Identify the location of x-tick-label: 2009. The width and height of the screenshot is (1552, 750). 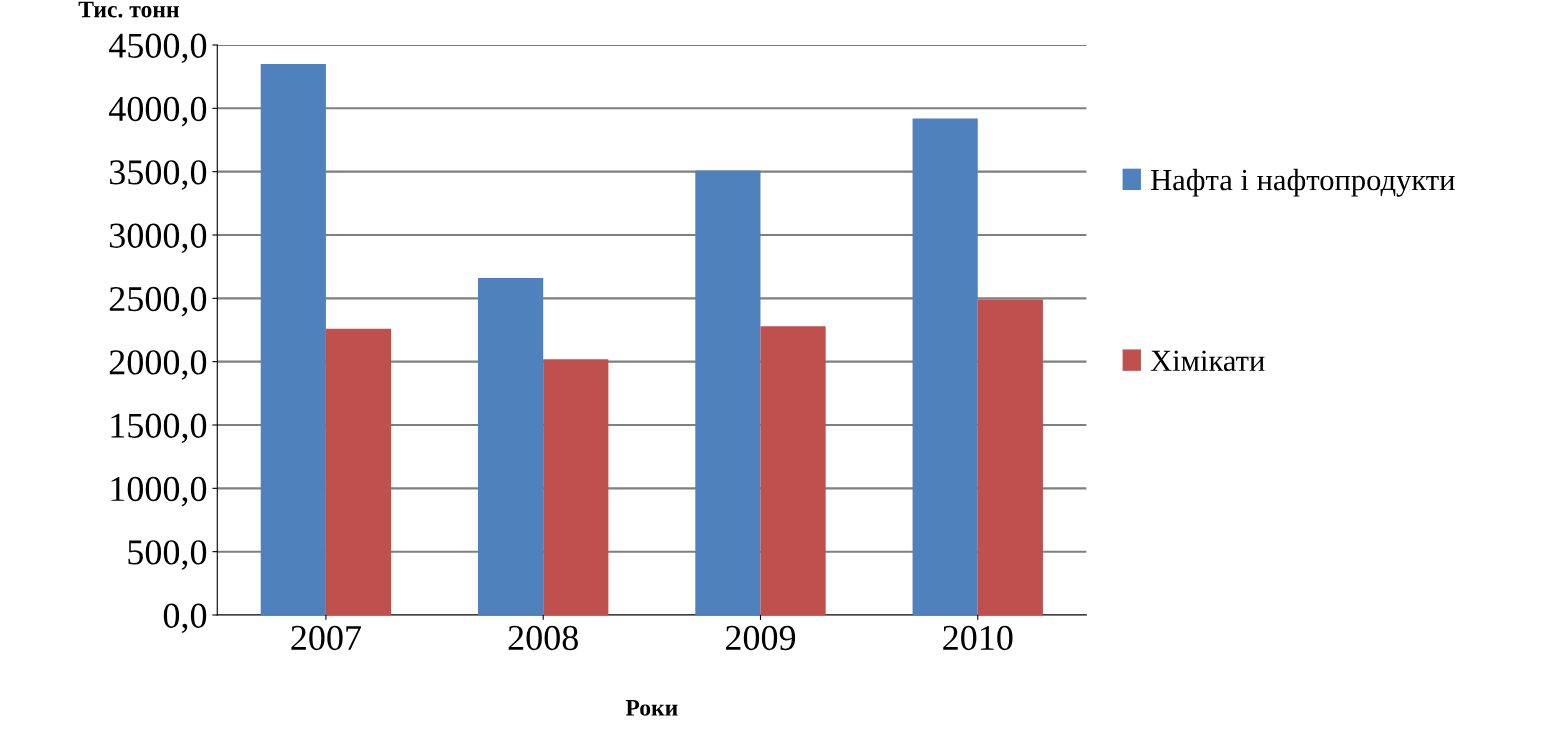
(760, 638).